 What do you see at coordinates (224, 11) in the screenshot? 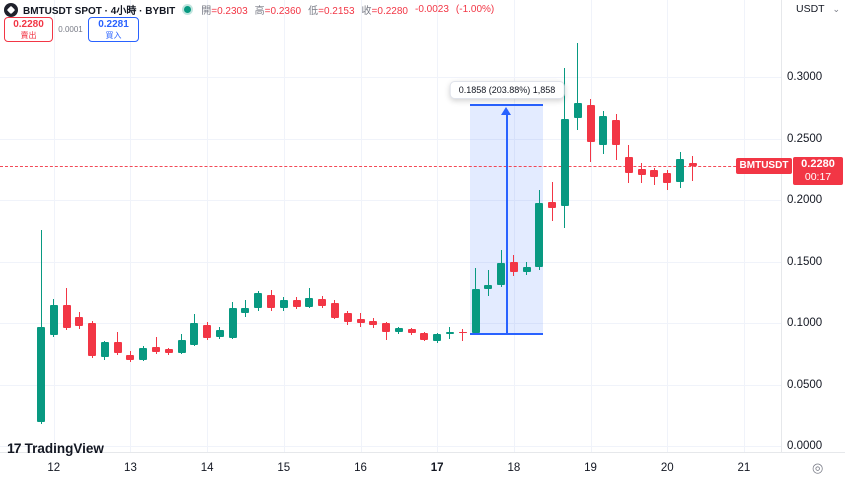
I see `ohlc-item: 開=0.2303` at bounding box center [224, 11].